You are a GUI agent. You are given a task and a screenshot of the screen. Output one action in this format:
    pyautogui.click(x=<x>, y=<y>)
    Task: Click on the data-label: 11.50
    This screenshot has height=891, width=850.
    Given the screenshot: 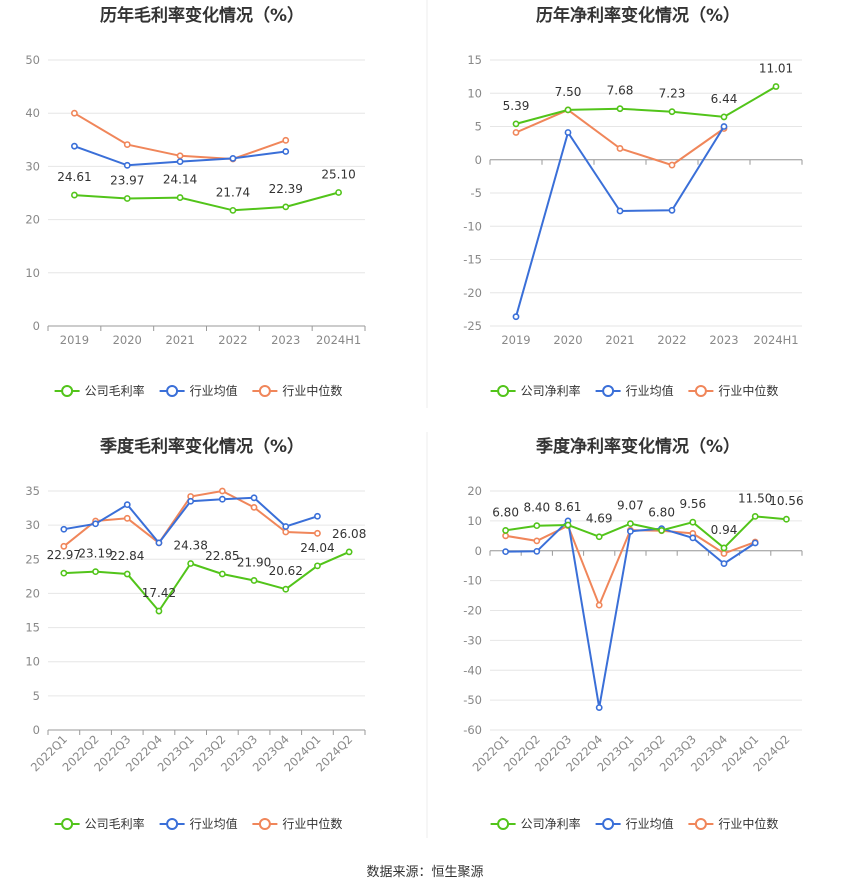 What is the action you would take?
    pyautogui.click(x=755, y=498)
    